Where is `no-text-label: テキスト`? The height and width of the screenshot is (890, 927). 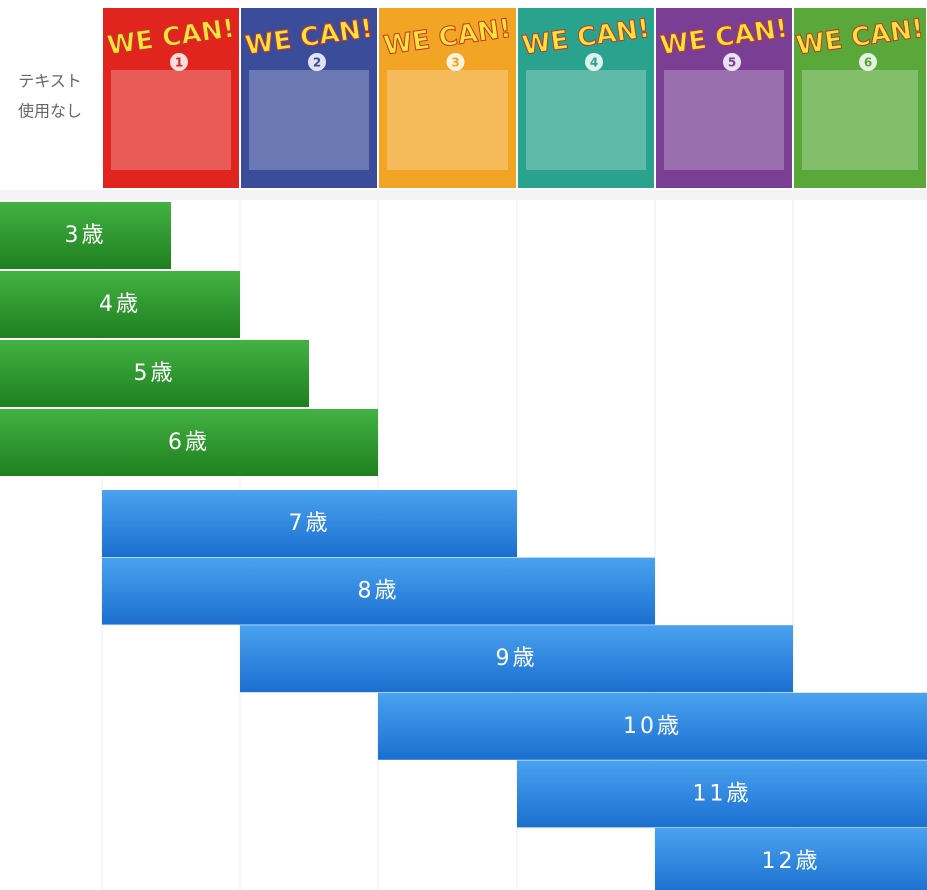 no-text-label: テキスト is located at coordinates (50, 81).